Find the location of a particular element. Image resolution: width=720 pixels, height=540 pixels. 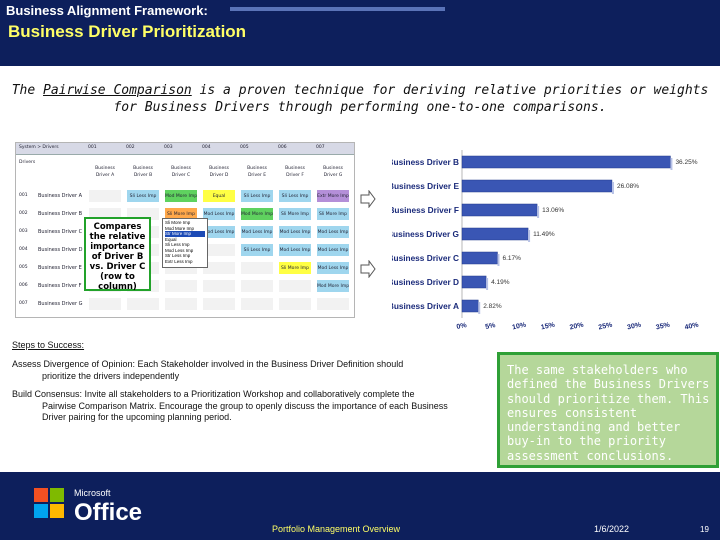

step-line: prioritize the drivers independently is located at coordinates (111, 375).